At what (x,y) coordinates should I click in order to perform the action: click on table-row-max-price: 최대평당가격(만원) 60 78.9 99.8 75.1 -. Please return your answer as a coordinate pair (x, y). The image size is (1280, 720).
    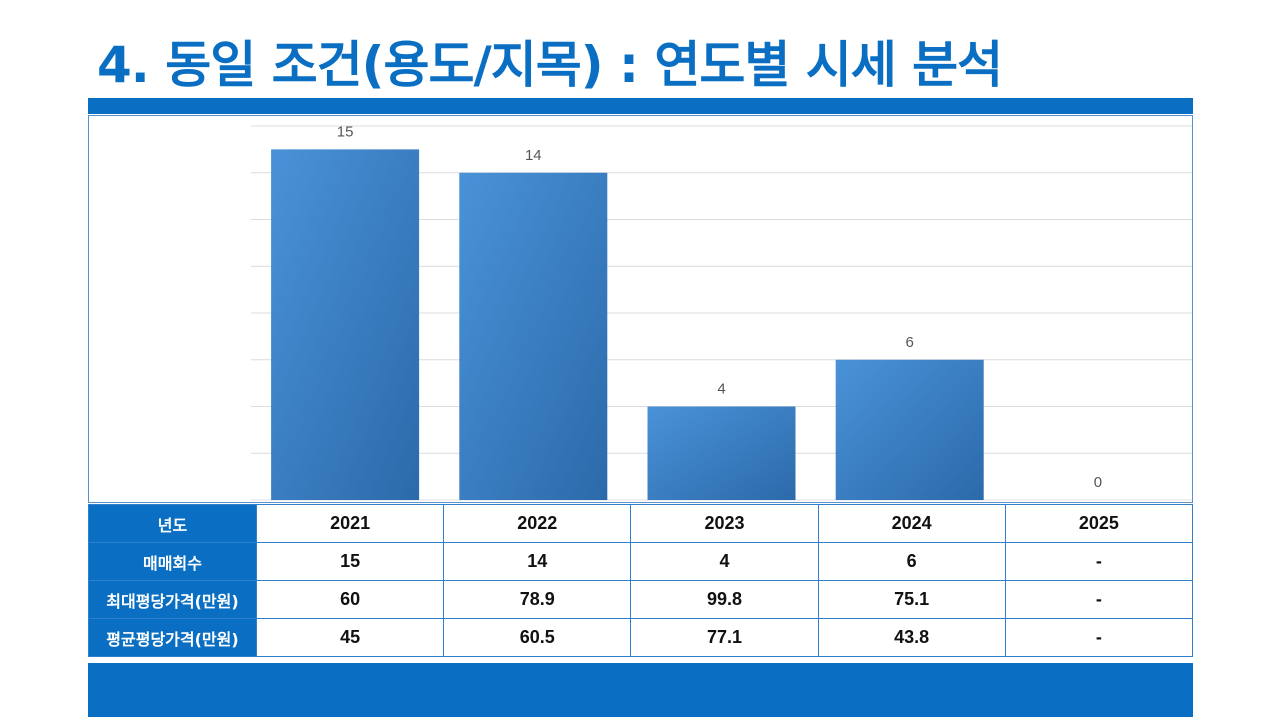
    Looking at the image, I should click on (641, 599).